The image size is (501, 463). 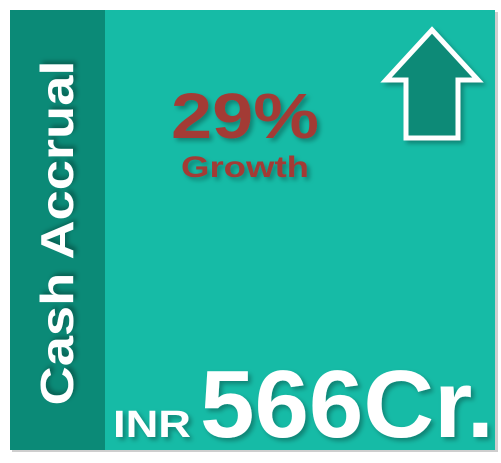 What do you see at coordinates (245, 116) in the screenshot?
I see `growth-value: 29%` at bounding box center [245, 116].